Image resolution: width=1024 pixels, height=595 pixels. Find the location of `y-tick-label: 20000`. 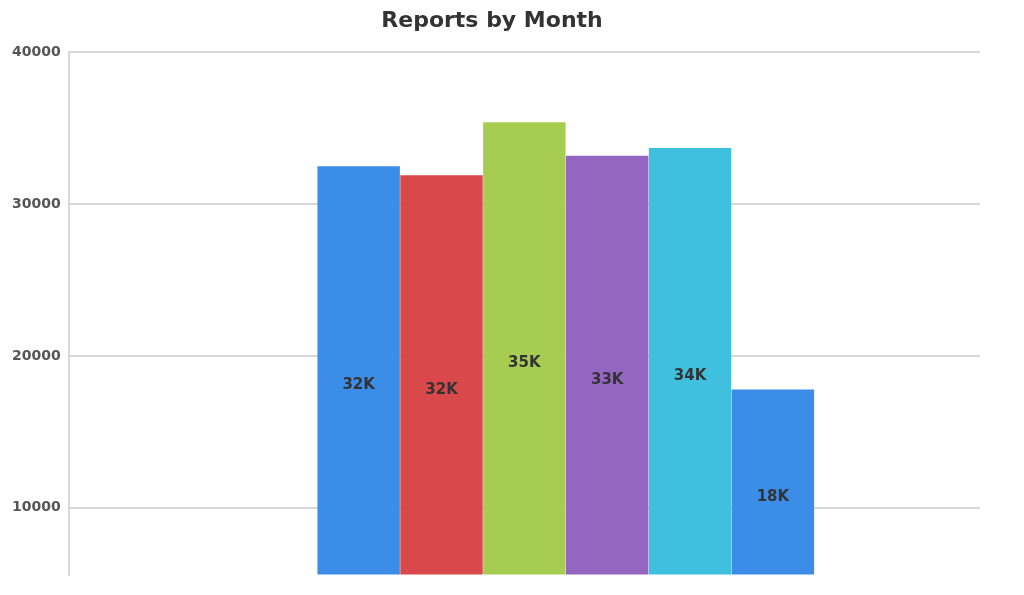

y-tick-label: 20000 is located at coordinates (36, 354).